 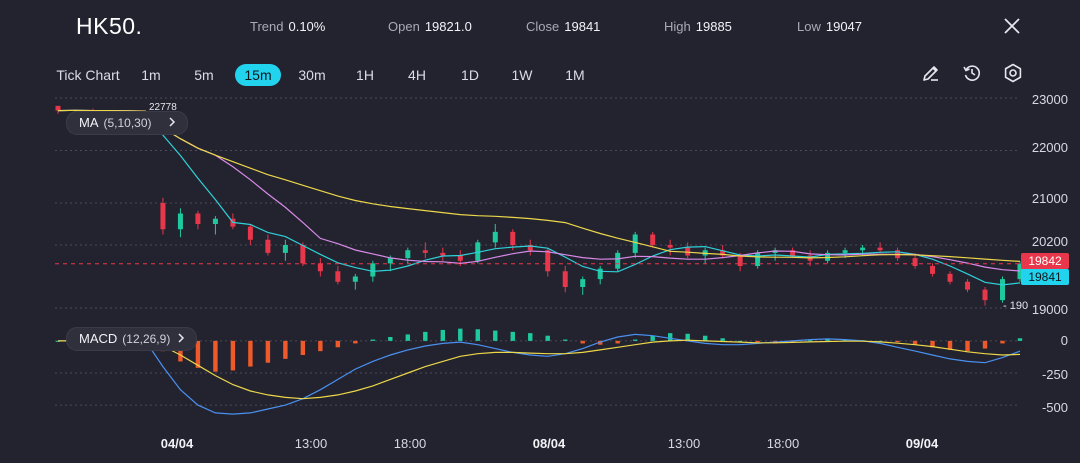 What do you see at coordinates (258, 75) in the screenshot?
I see `timeframe-15m: 15m` at bounding box center [258, 75].